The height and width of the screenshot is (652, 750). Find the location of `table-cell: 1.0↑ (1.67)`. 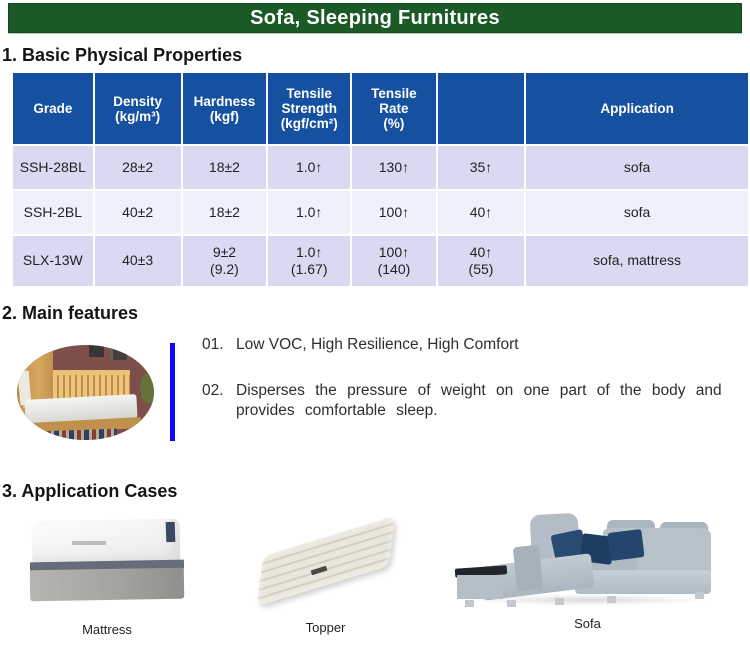

table-cell: 1.0↑ (1.67) is located at coordinates (309, 261).